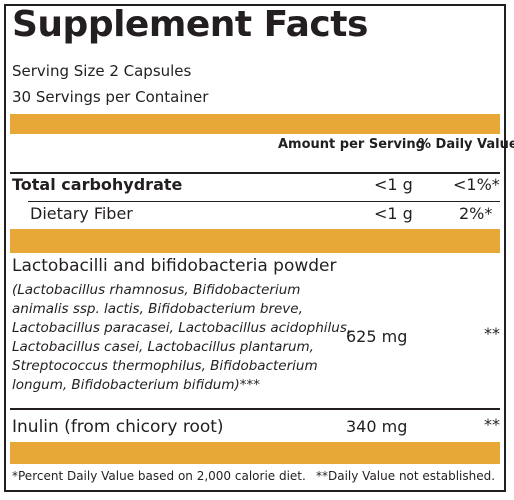  Describe the element at coordinates (264, 201) in the screenshot. I see `row-divider` at that location.